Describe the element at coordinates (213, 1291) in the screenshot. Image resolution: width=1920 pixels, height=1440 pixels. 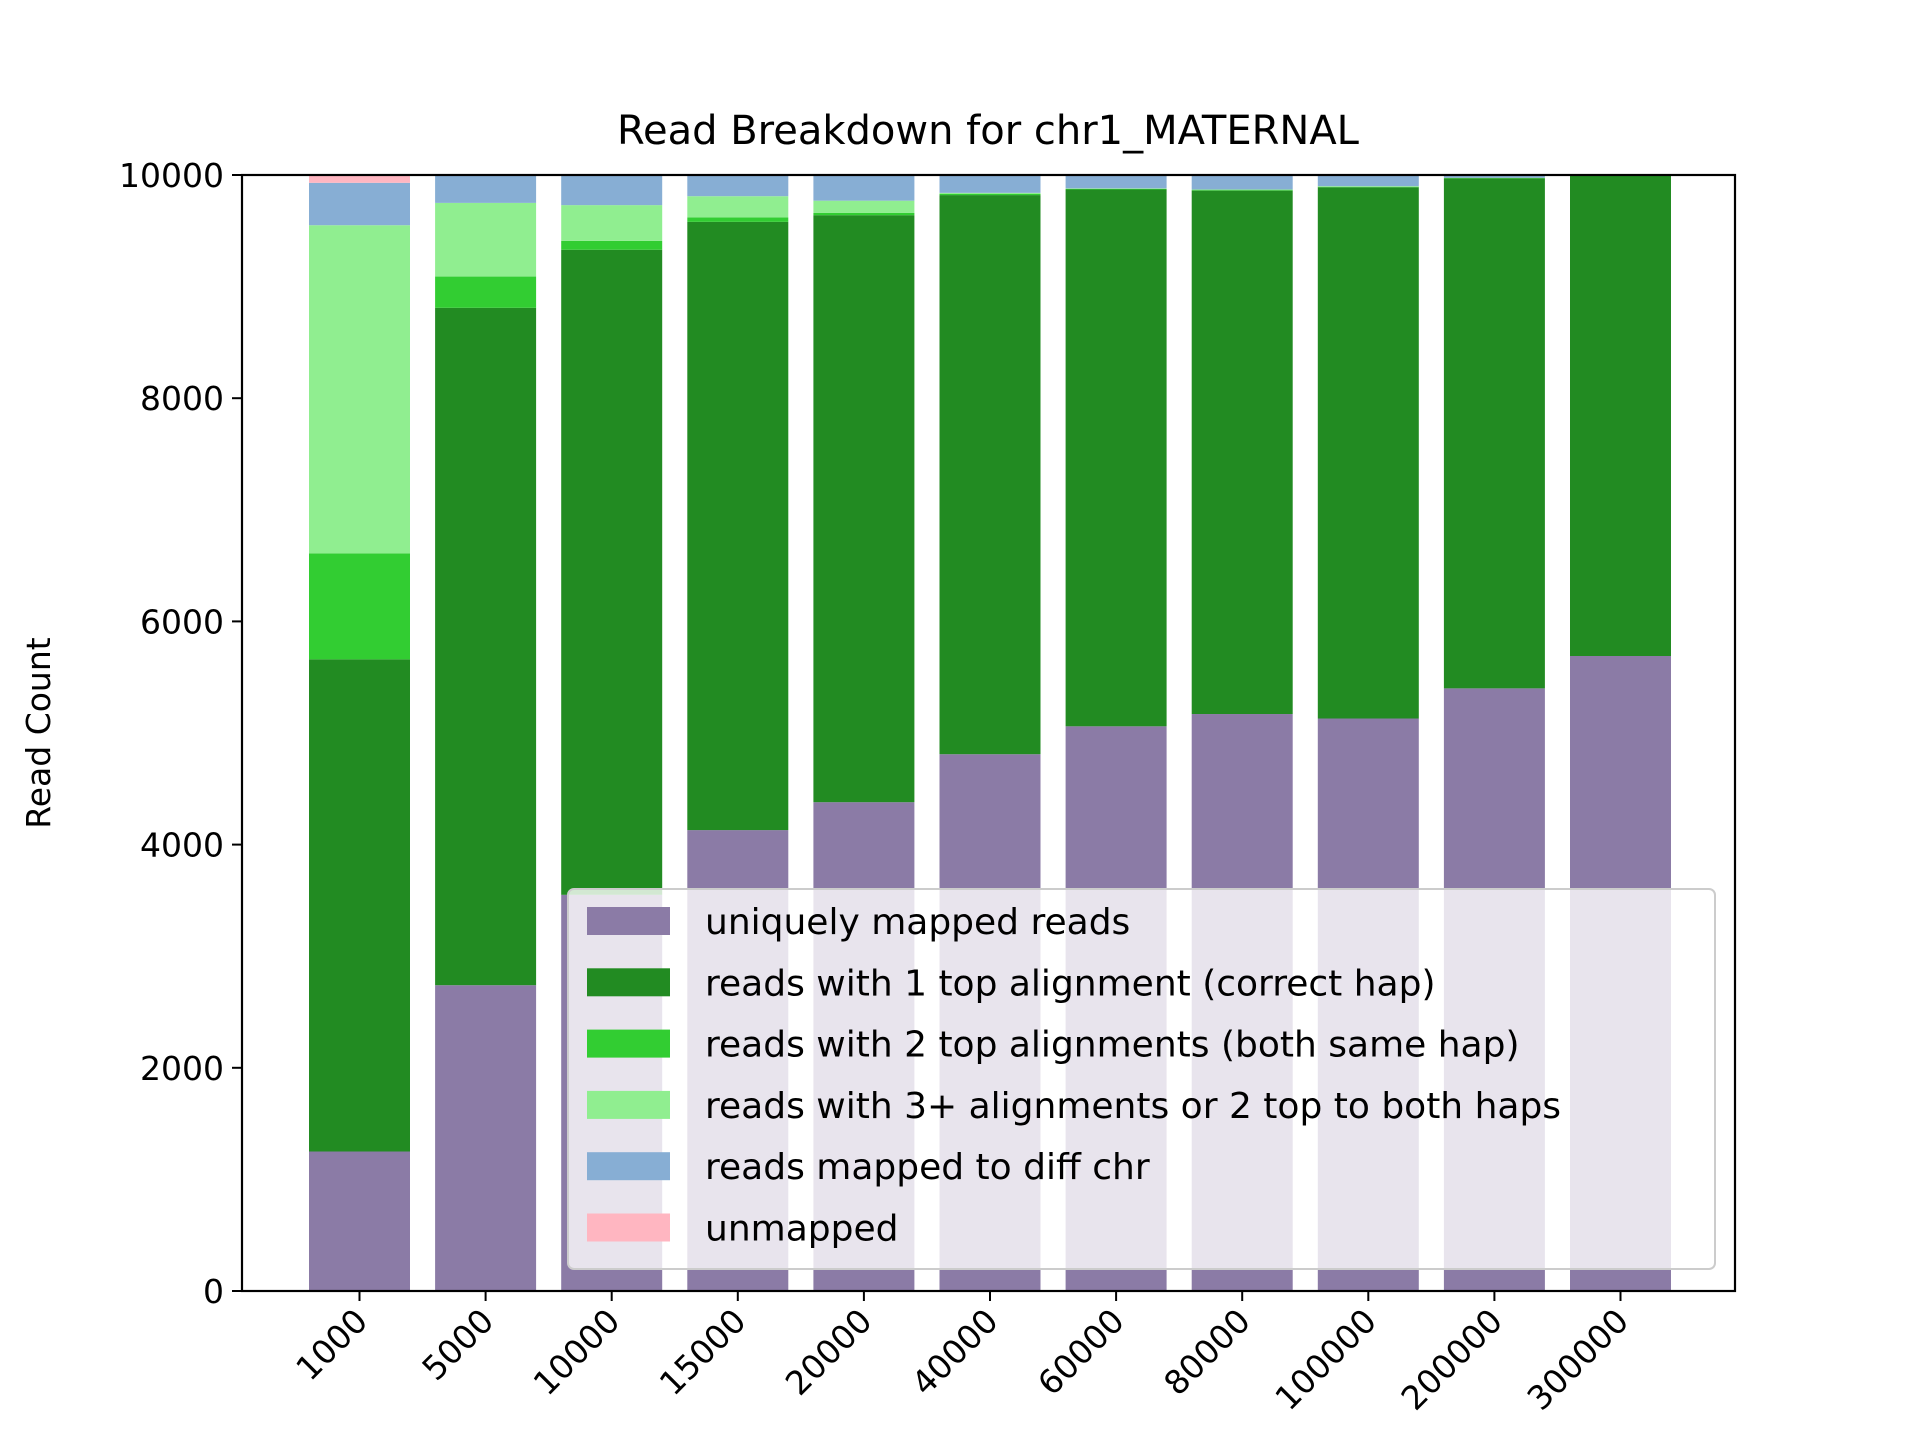
I see `y-tick-label: 0` at that location.